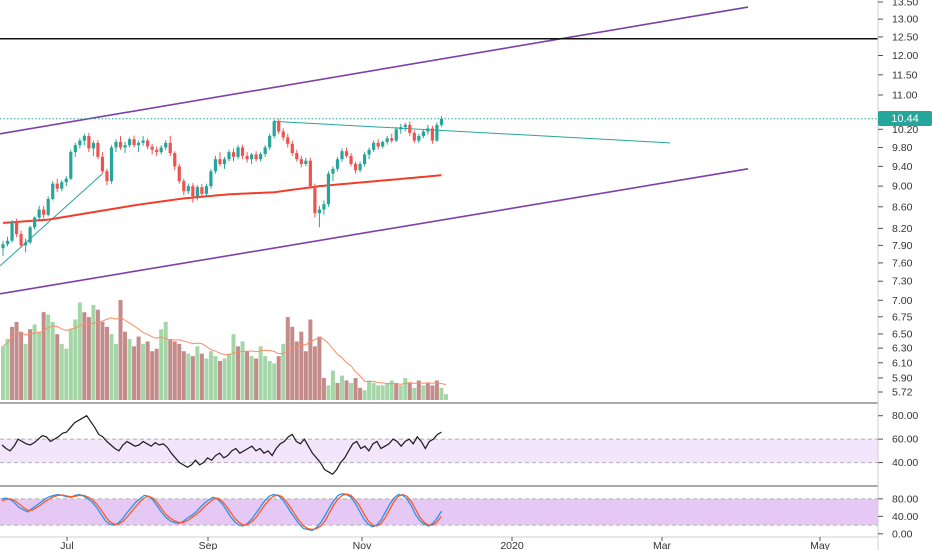  Describe the element at coordinates (439, 543) in the screenshot. I see `time-axis: Jul Sep Nov 2020 Mar May` at that location.